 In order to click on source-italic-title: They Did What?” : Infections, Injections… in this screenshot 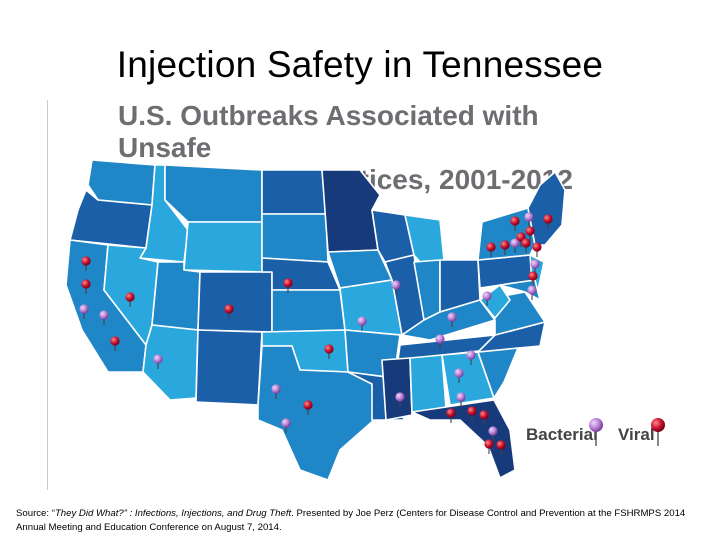, I will do `click(173, 513)`.